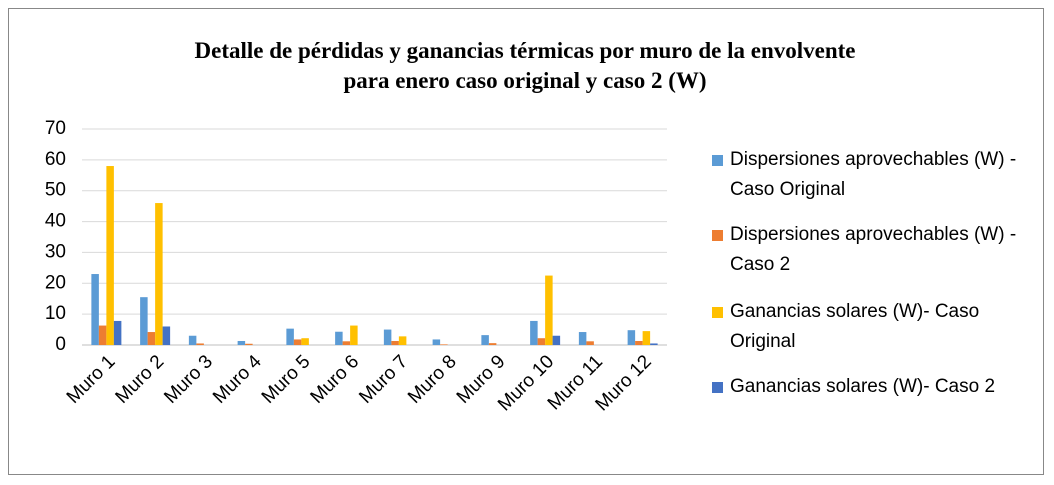  What do you see at coordinates (383, 379) in the screenshot?
I see `x-tick-label: Muro 7` at bounding box center [383, 379].